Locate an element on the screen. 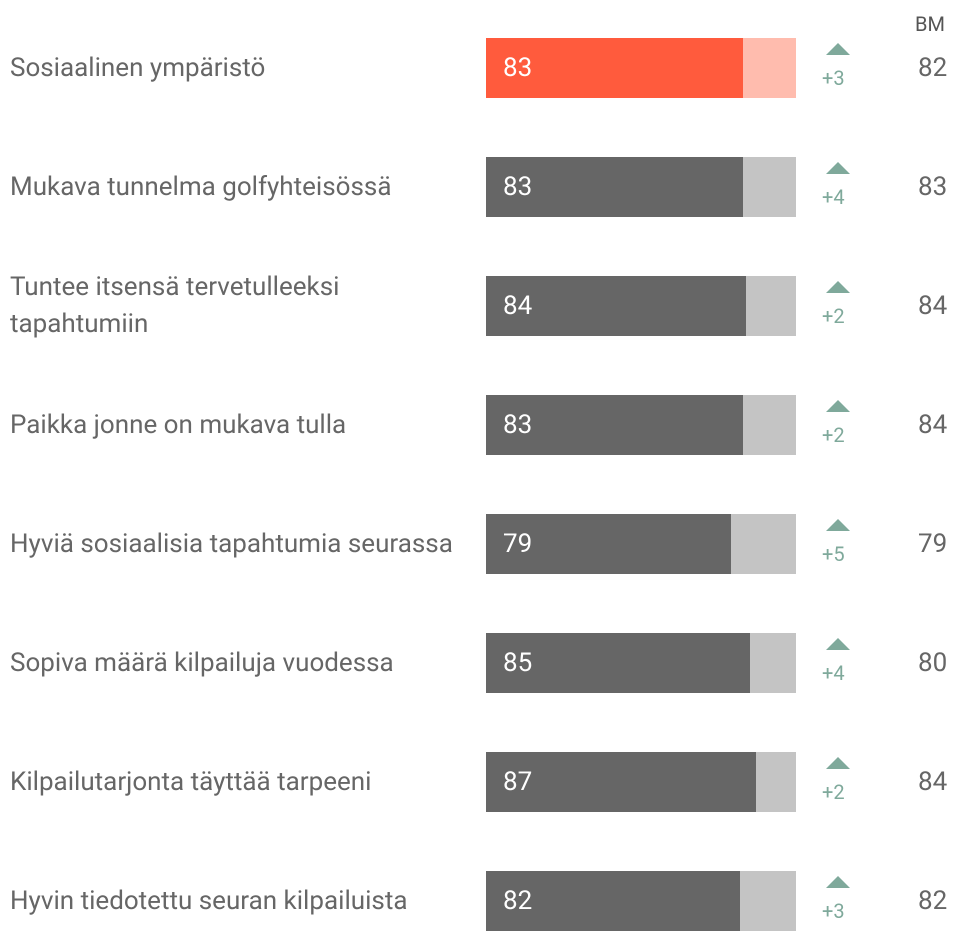 The width and height of the screenshot is (963, 939). category-text: Hyviä sosiaalisia tapahtumia seurassa is located at coordinates (231, 543).